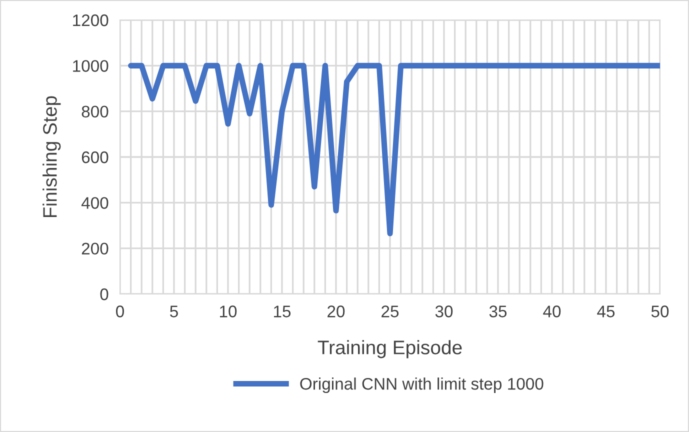  I want to click on x-tick-label: 30, so click(444, 312).